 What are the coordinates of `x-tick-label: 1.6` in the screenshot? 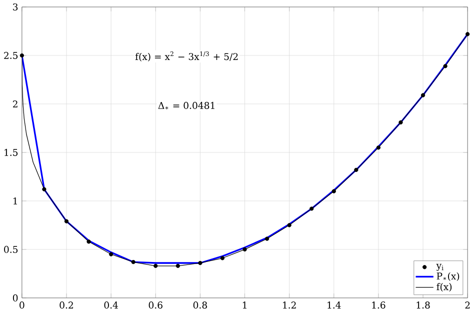 It's located at (379, 305).